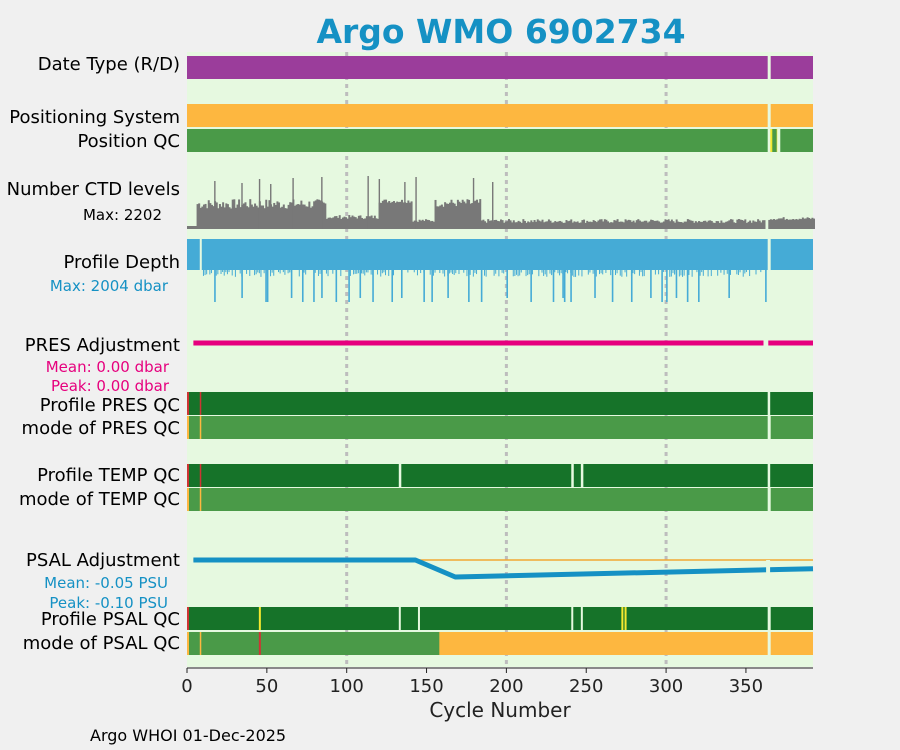 The height and width of the screenshot is (750, 900). What do you see at coordinates (108, 603) in the screenshot?
I see `psal-peak-note: Peak: -0.10 PSU` at bounding box center [108, 603].